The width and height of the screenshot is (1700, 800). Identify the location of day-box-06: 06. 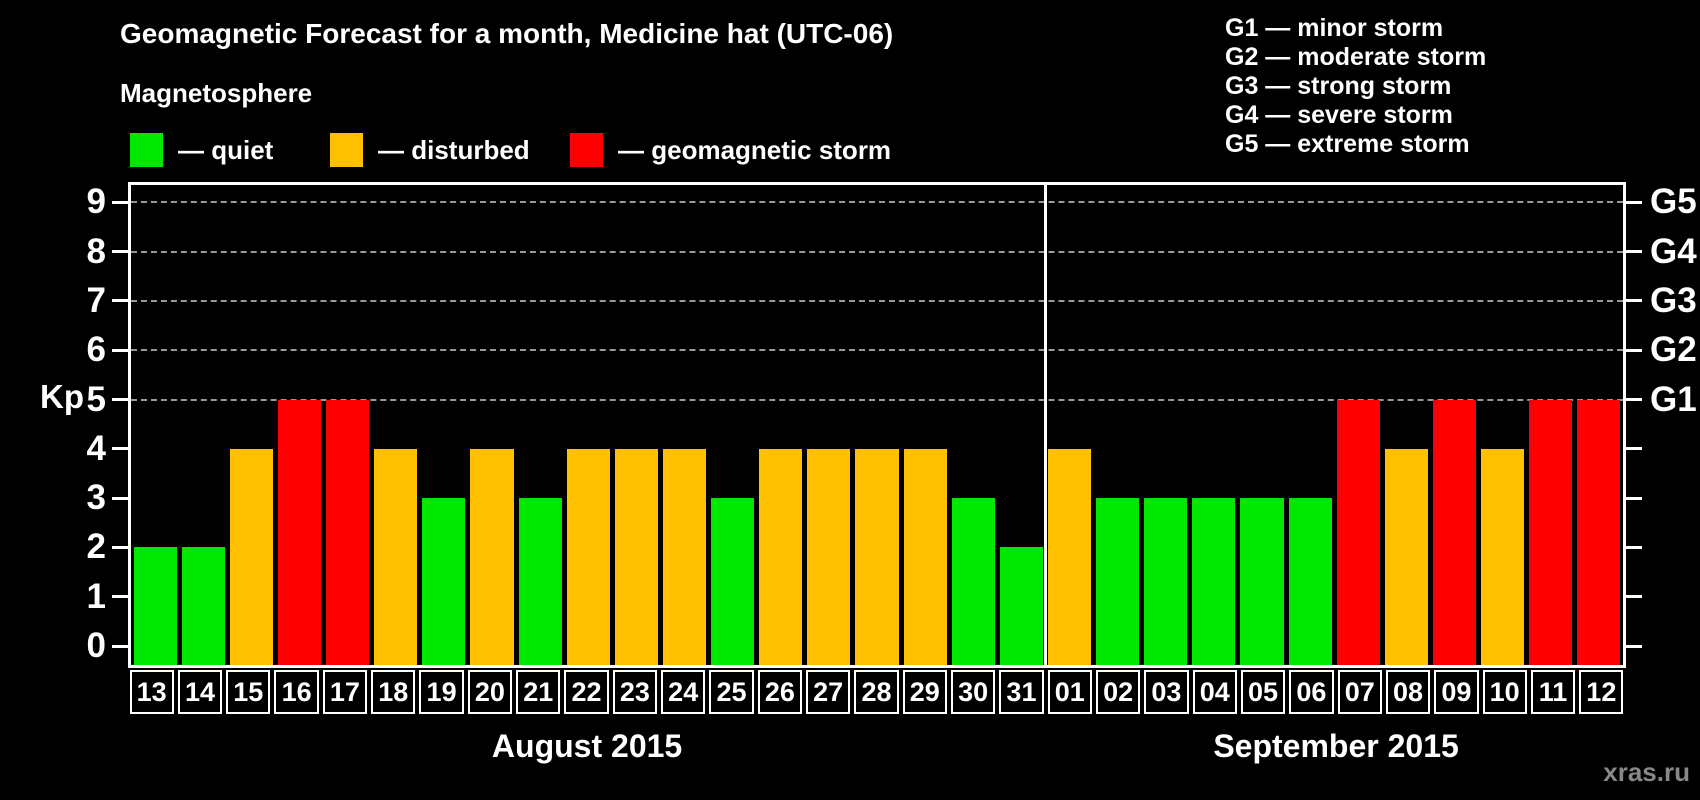
(1311, 692).